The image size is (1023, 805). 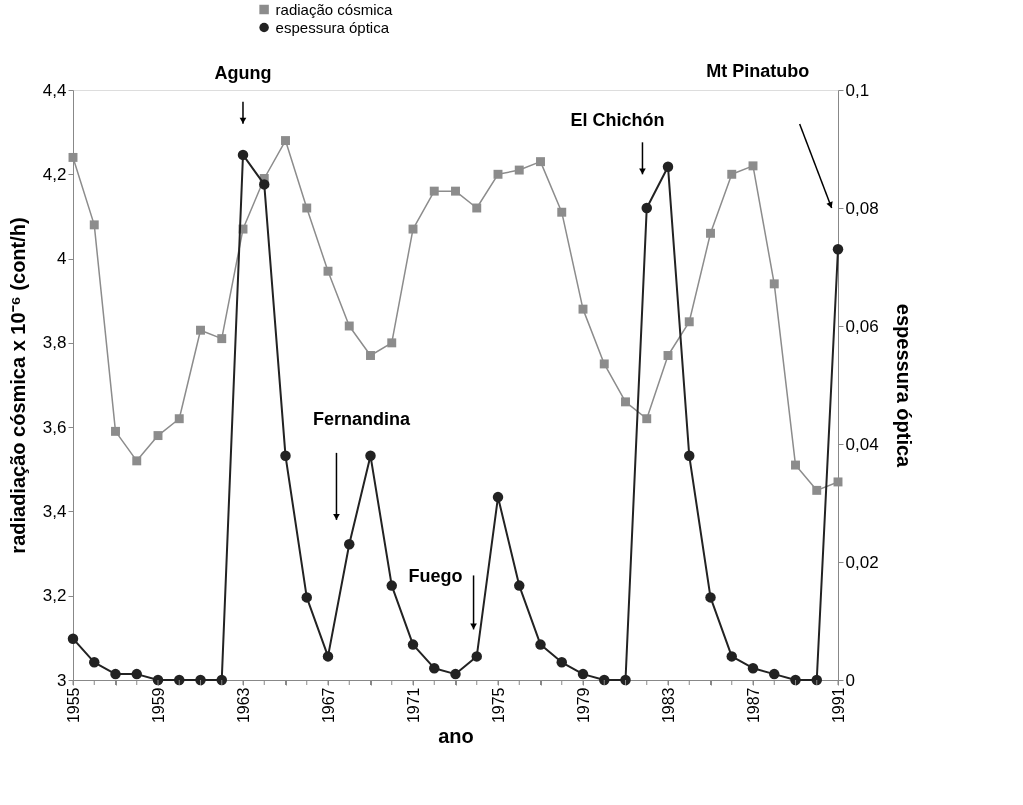 What do you see at coordinates (54, 343) in the screenshot?
I see `y-tick-label: 3,8` at bounding box center [54, 343].